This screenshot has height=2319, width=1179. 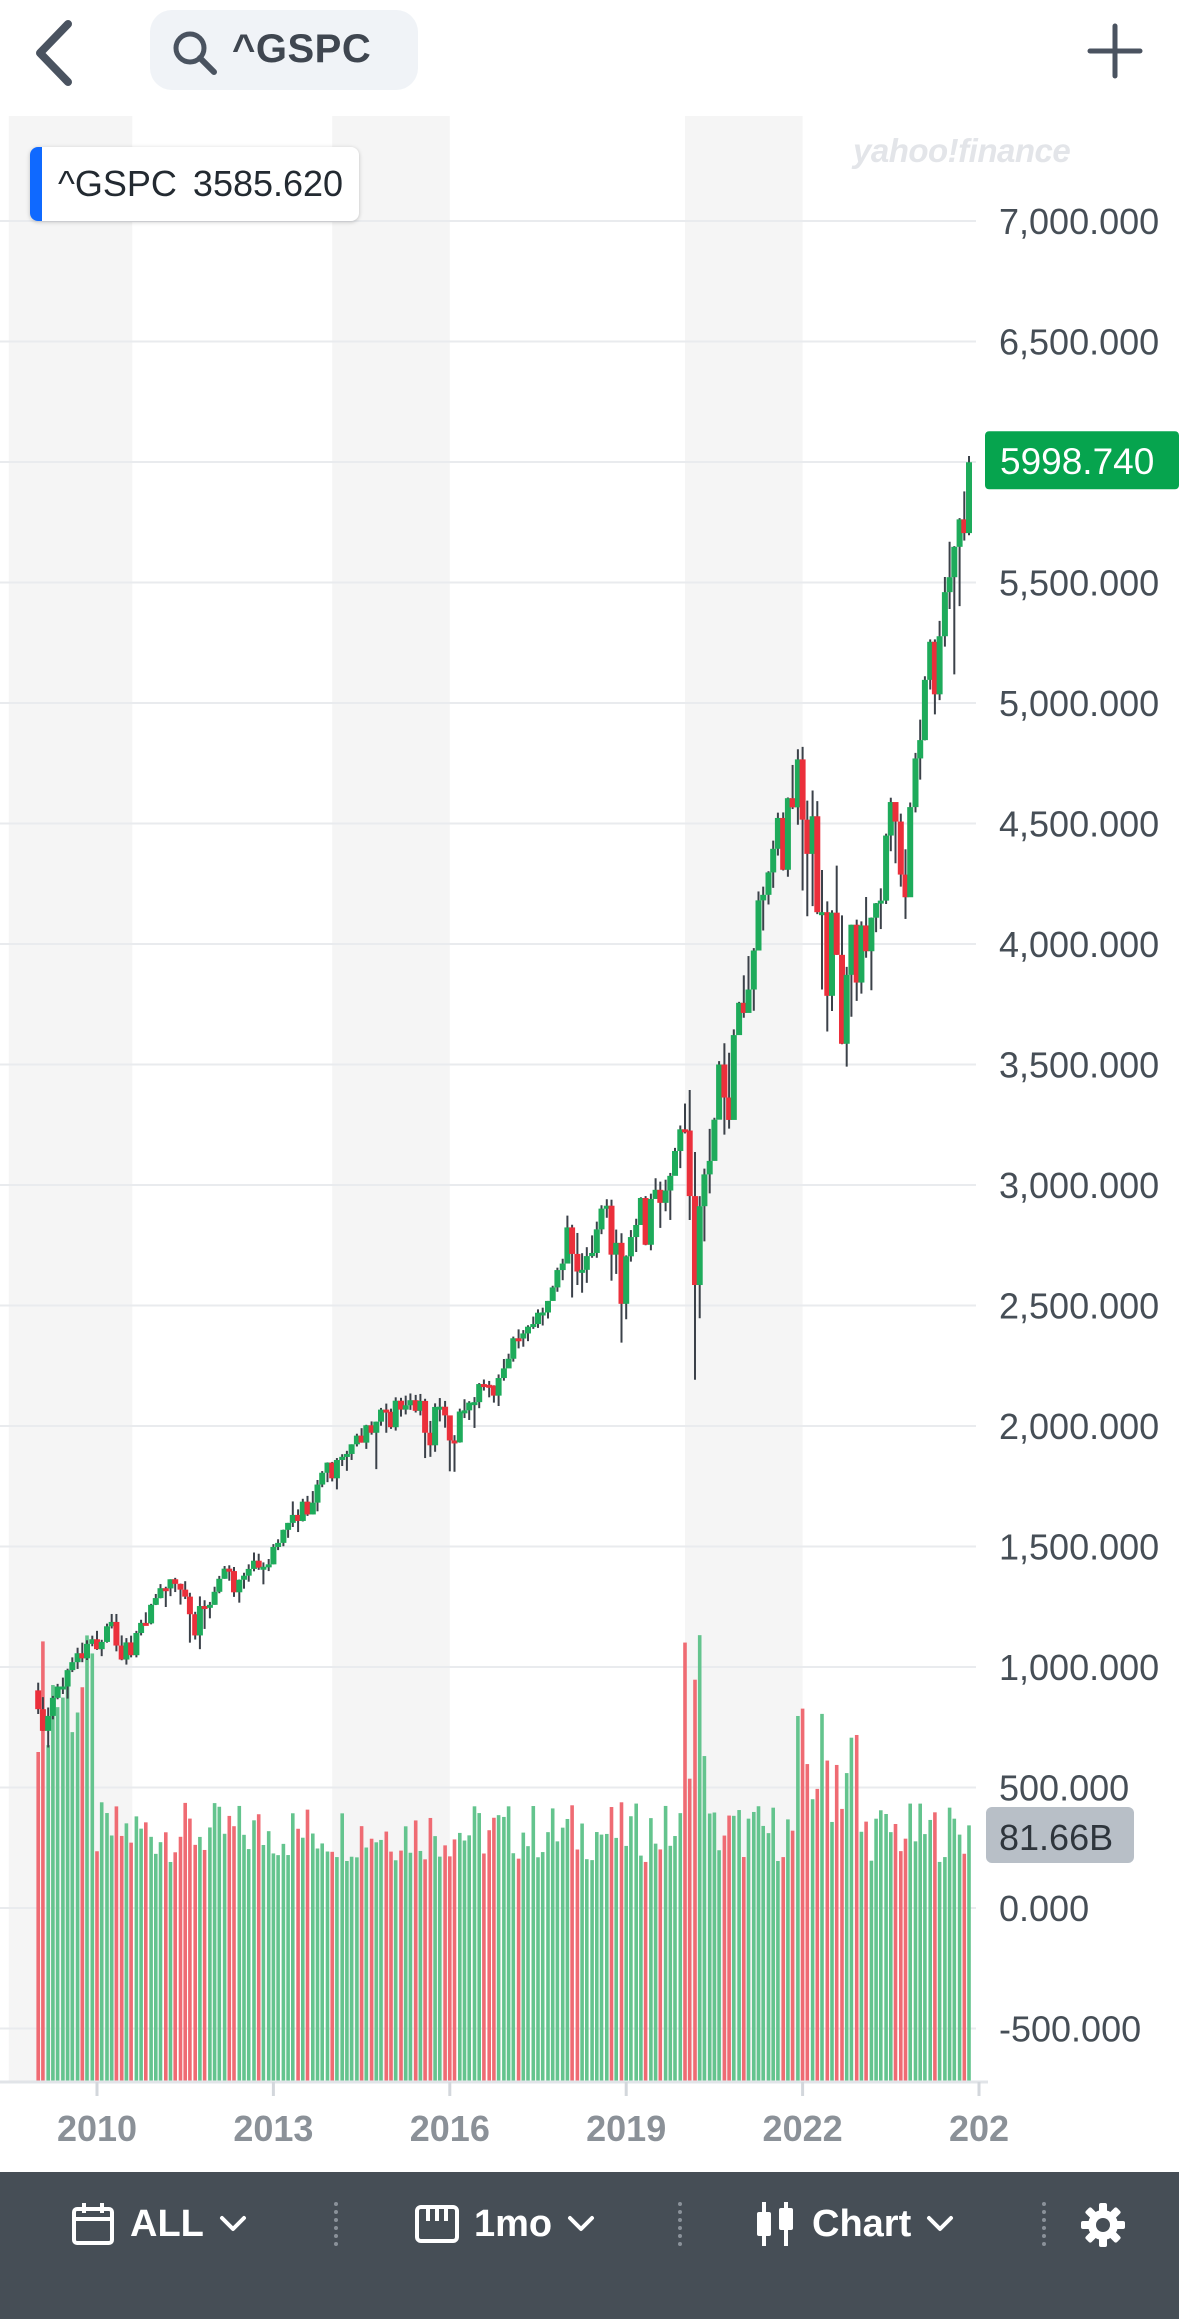 What do you see at coordinates (284, 50) in the screenshot?
I see `search-box: ^GSPC` at bounding box center [284, 50].